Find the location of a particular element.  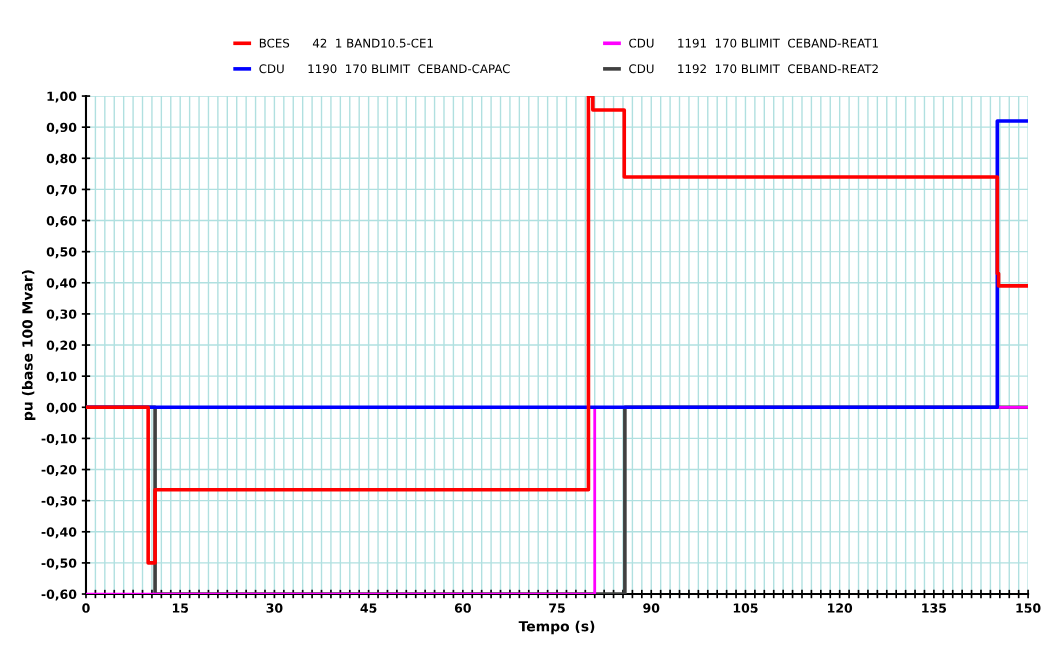

y-tick-label: 0,60 is located at coordinates (61, 222).